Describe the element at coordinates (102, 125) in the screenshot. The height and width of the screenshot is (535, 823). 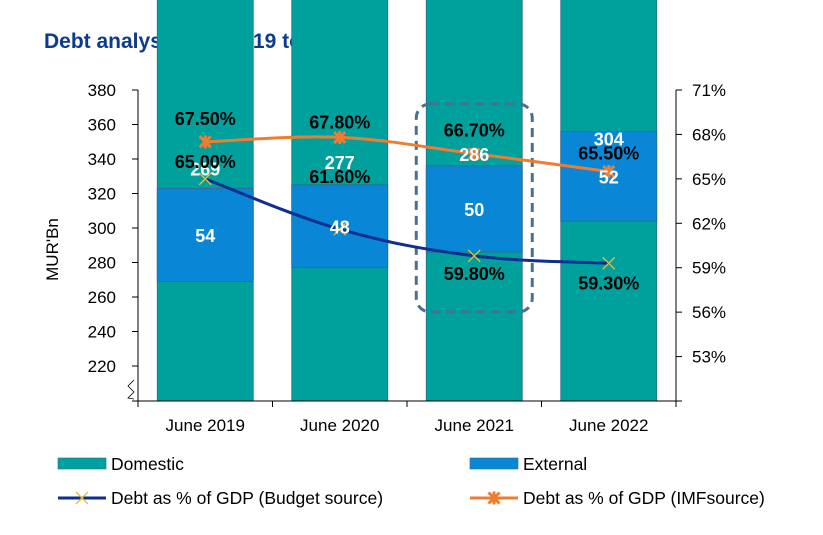
I see `y-tick-label: 360` at that location.